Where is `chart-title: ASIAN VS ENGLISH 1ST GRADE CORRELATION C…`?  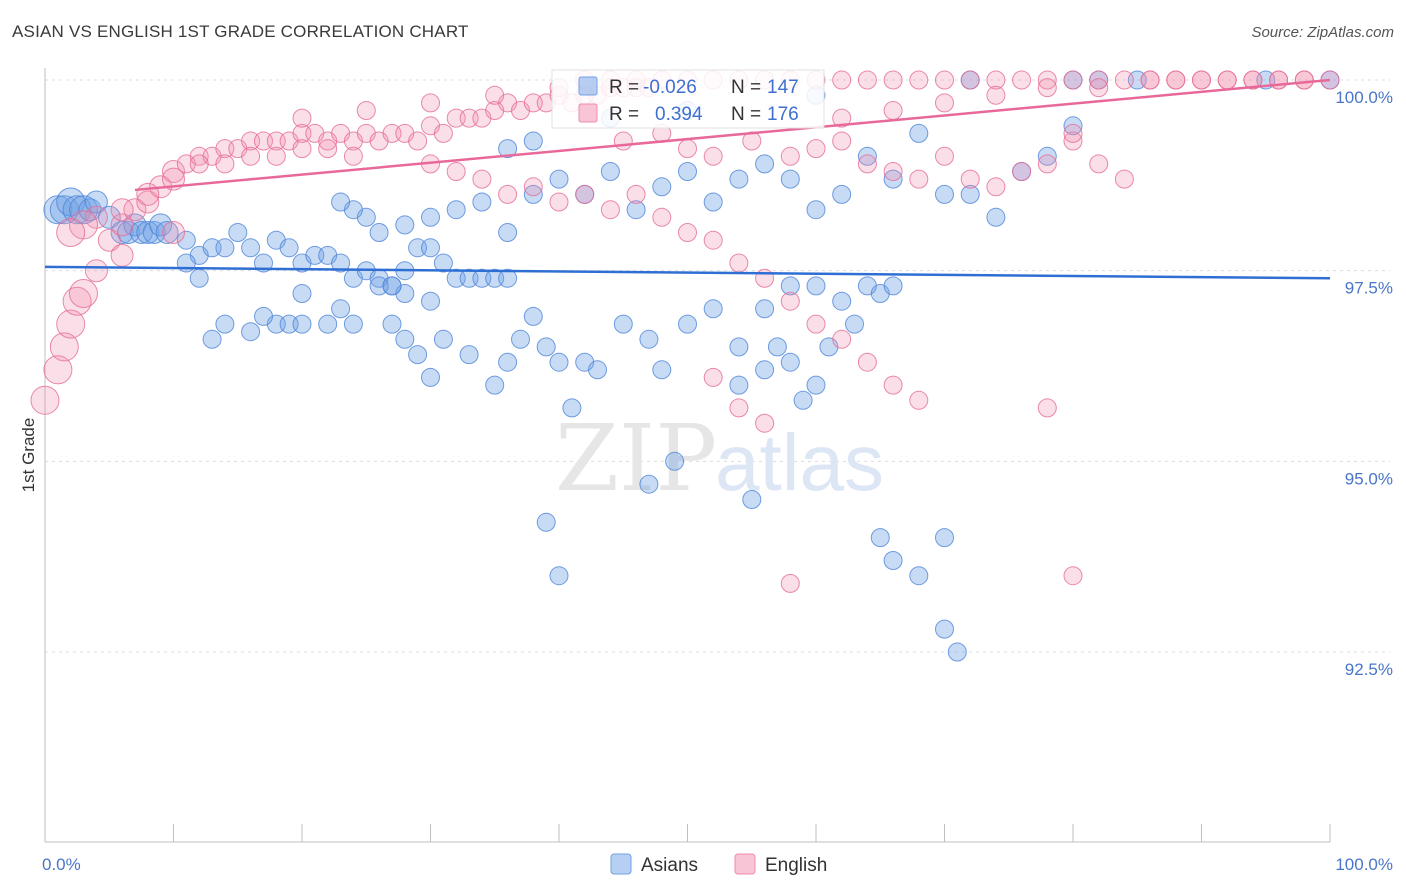
chart-title: ASIAN VS ENGLISH 1ST GRADE CORRELATION C… is located at coordinates (240, 31).